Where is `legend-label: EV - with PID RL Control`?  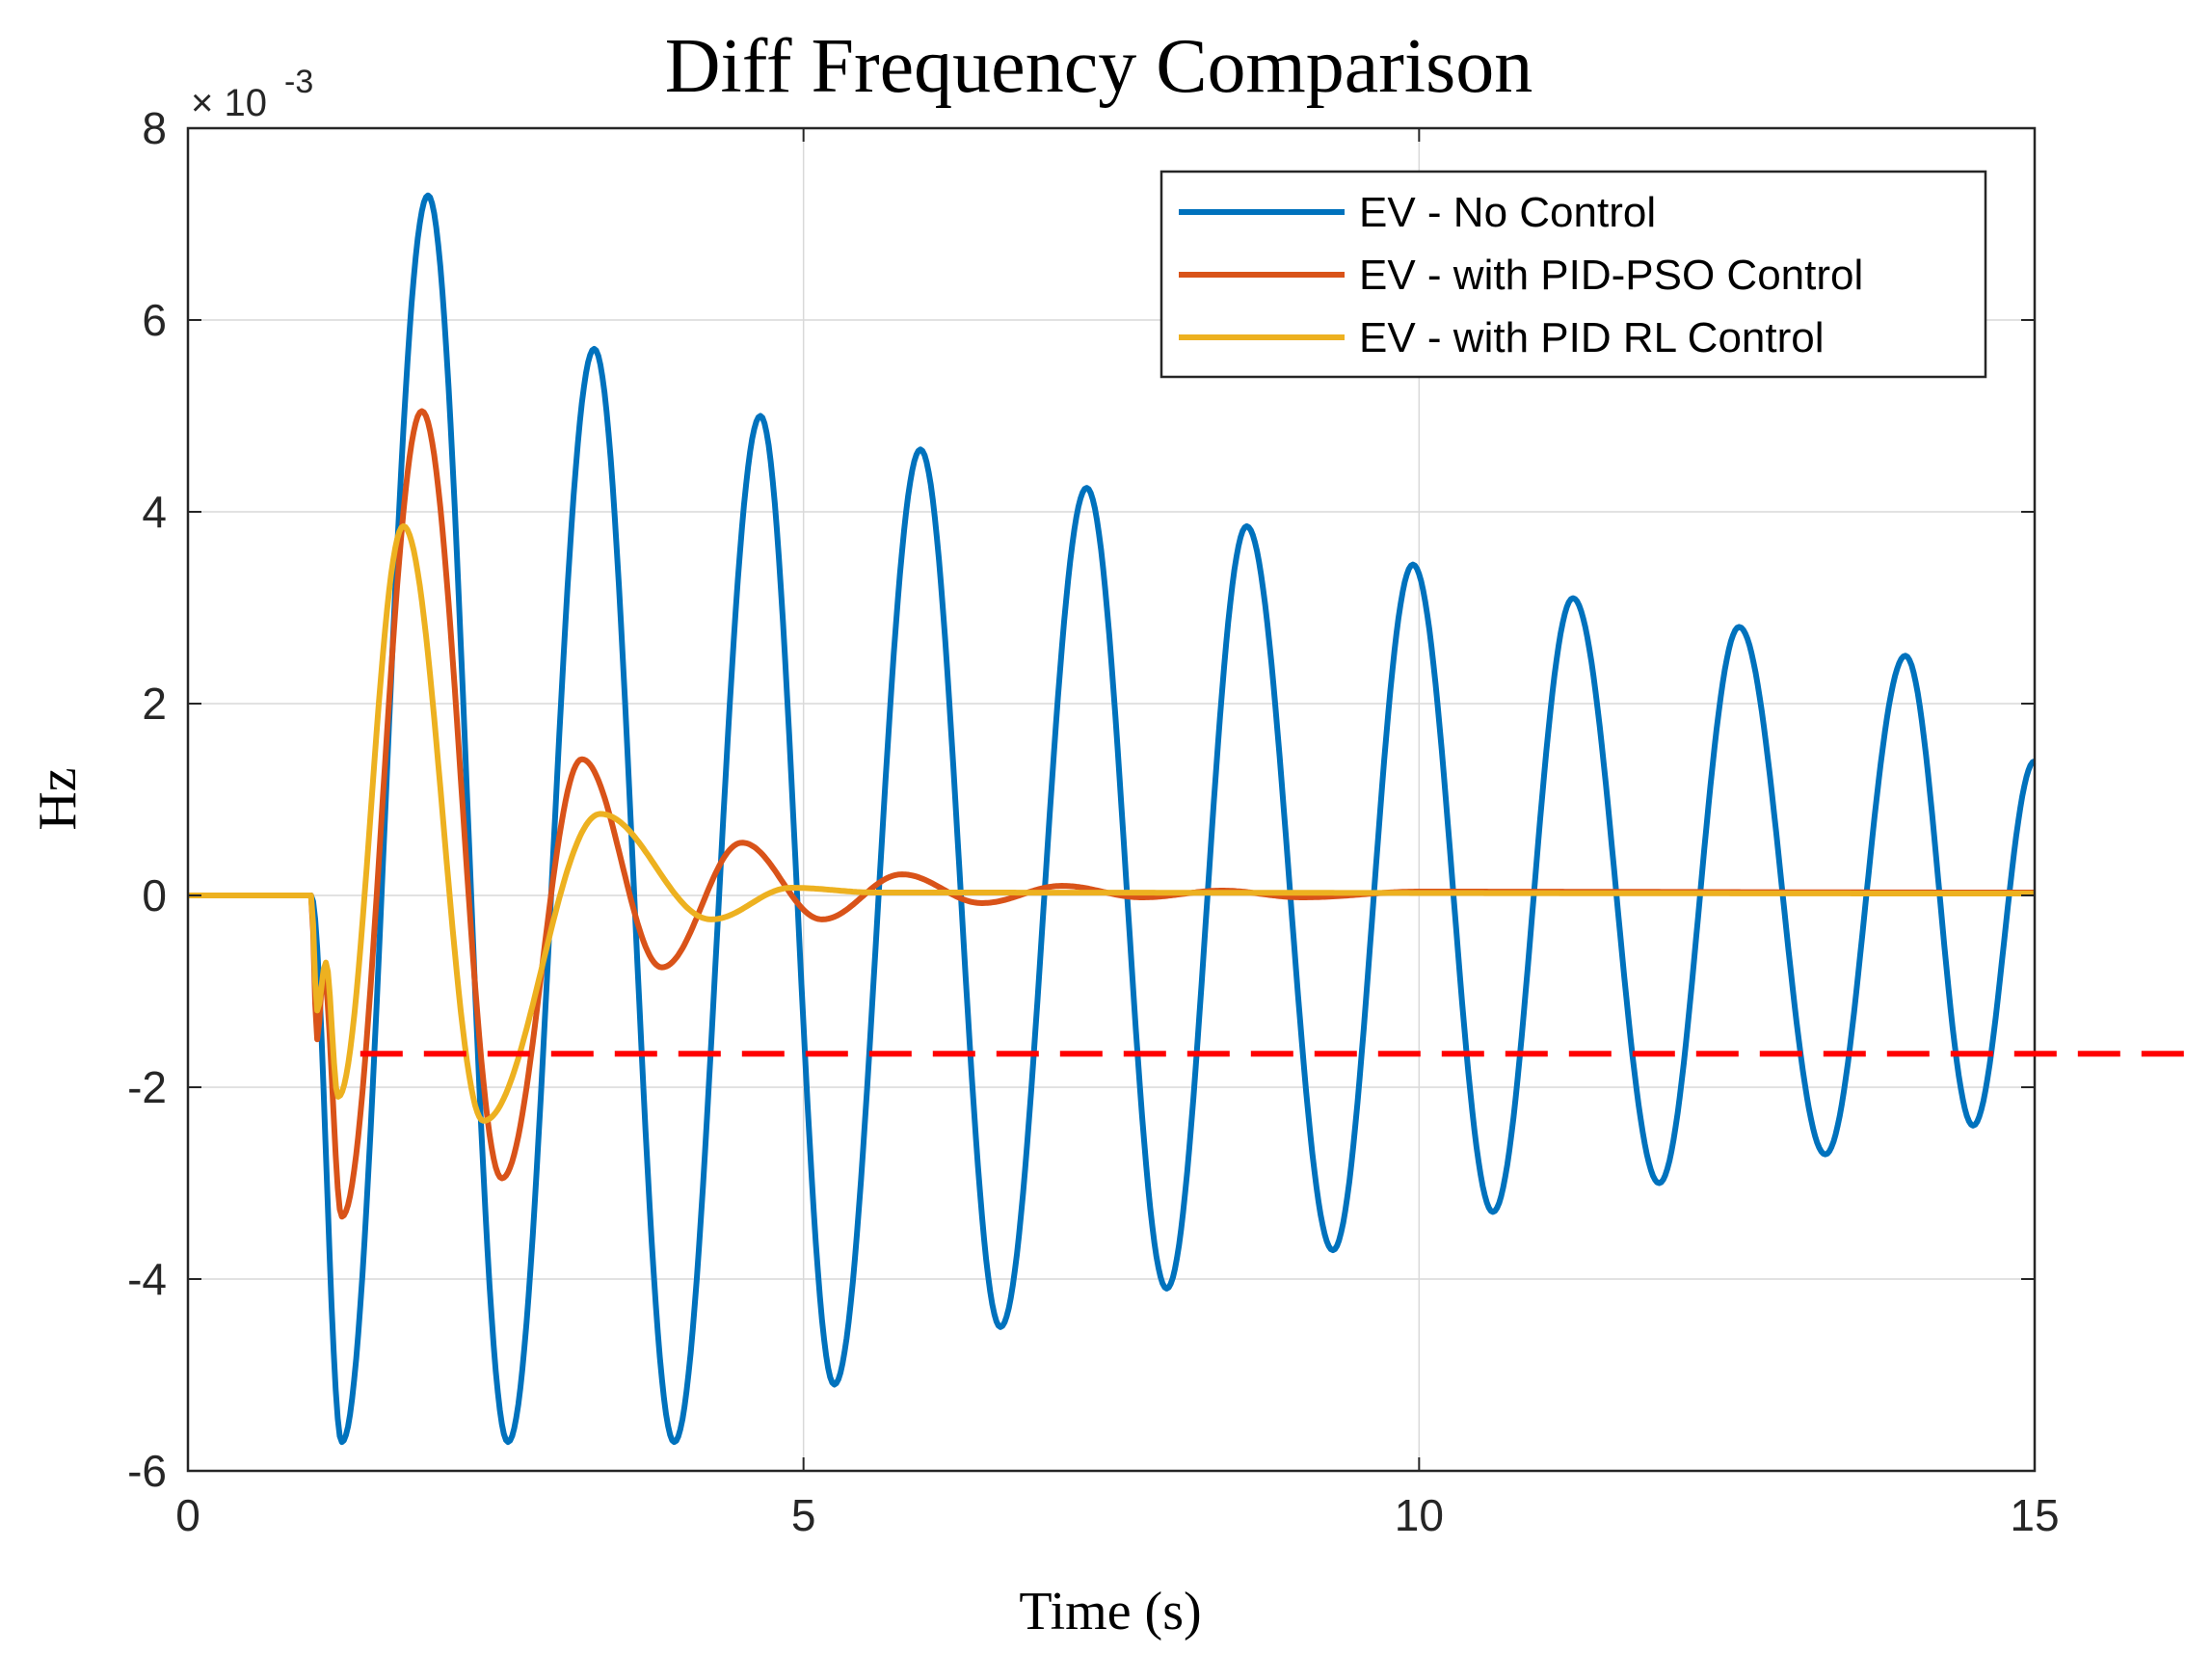 legend-label: EV - with PID RL Control is located at coordinates (1592, 337).